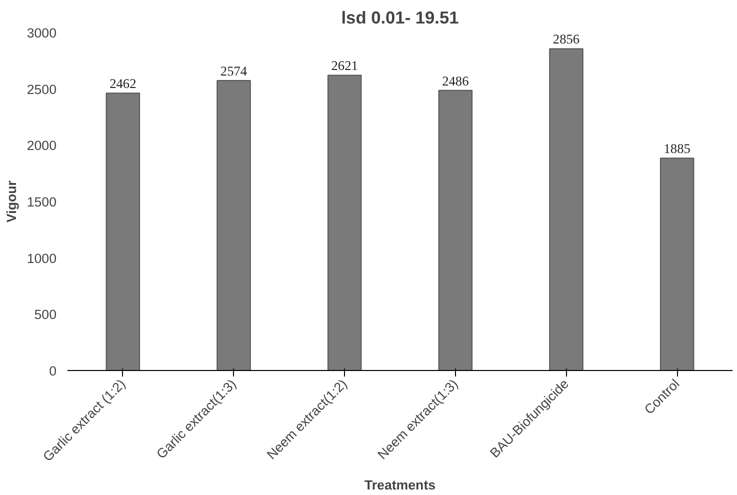 The width and height of the screenshot is (737, 495). Describe the element at coordinates (41, 258) in the screenshot. I see `y-tick-label: 1000` at that location.